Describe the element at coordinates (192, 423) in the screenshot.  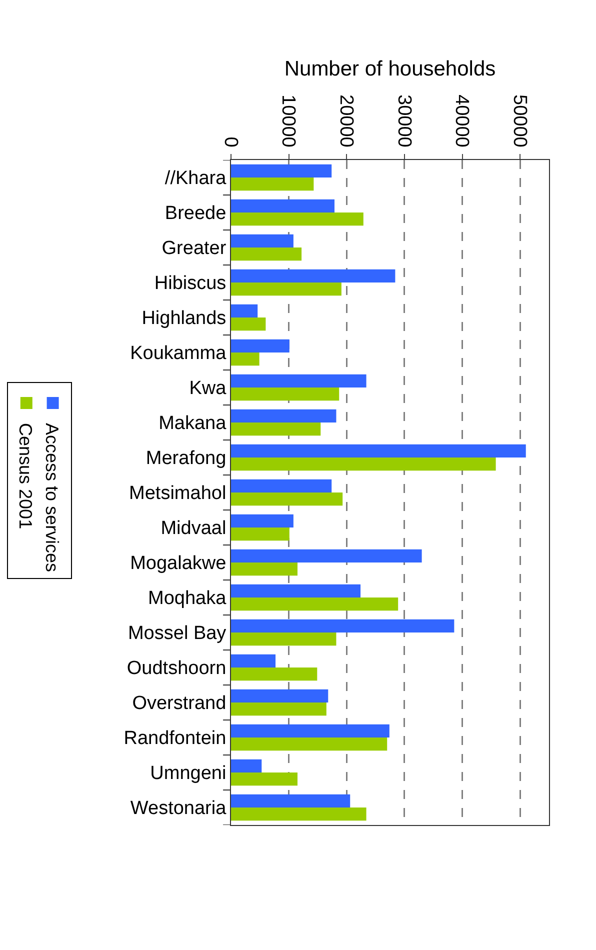
I see `y-tick-label: Makana` at that location.